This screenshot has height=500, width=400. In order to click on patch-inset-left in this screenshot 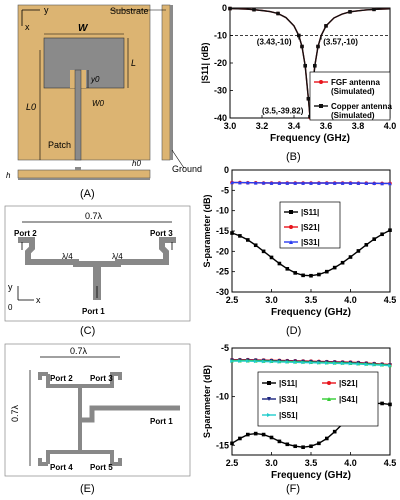, I will do `click(72, 79)`.